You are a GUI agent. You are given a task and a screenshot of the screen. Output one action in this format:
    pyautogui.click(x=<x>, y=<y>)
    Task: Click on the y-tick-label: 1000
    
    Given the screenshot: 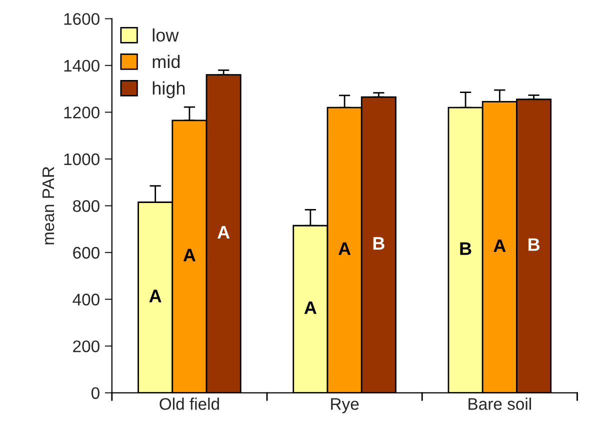 What is the action you would take?
    pyautogui.click(x=82, y=159)
    